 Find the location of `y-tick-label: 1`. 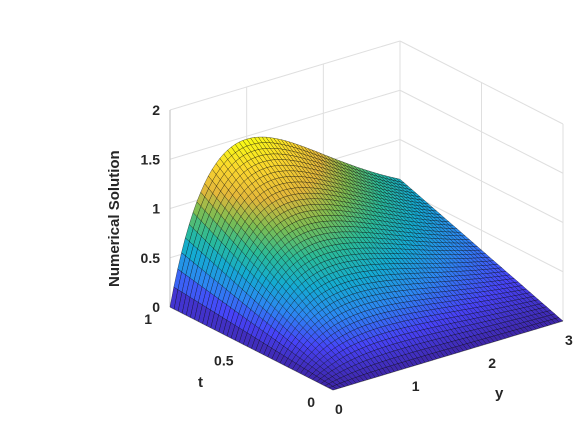

y-tick-label: 1 is located at coordinates (148, 319).